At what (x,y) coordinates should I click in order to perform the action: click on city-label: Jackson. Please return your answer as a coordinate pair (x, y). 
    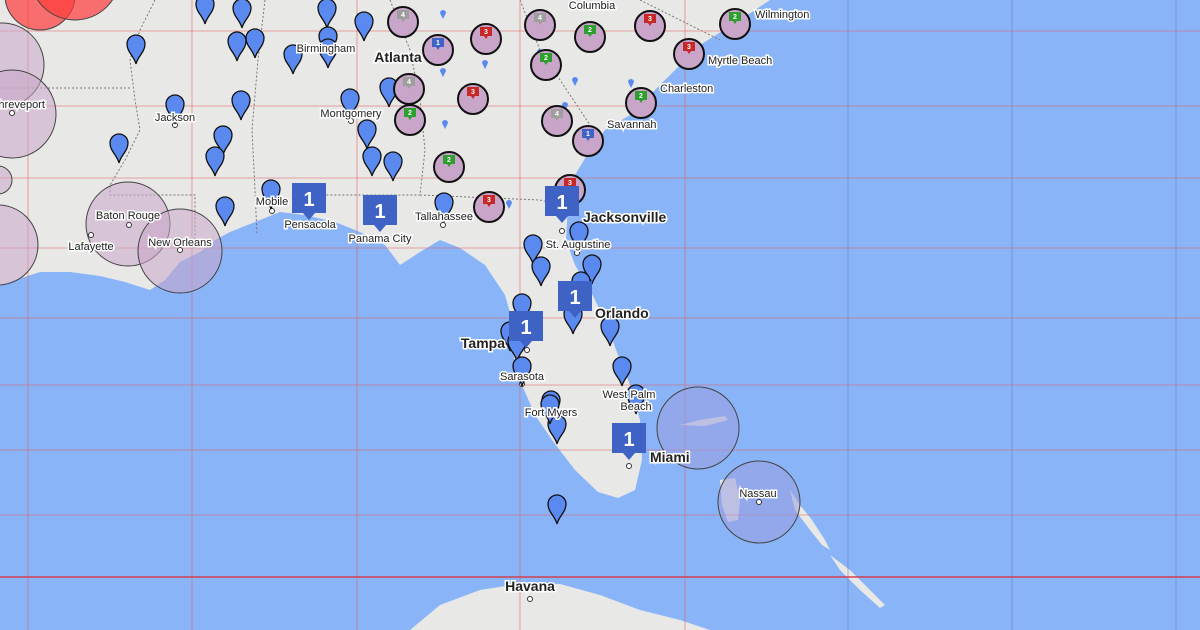
    Looking at the image, I should click on (175, 118).